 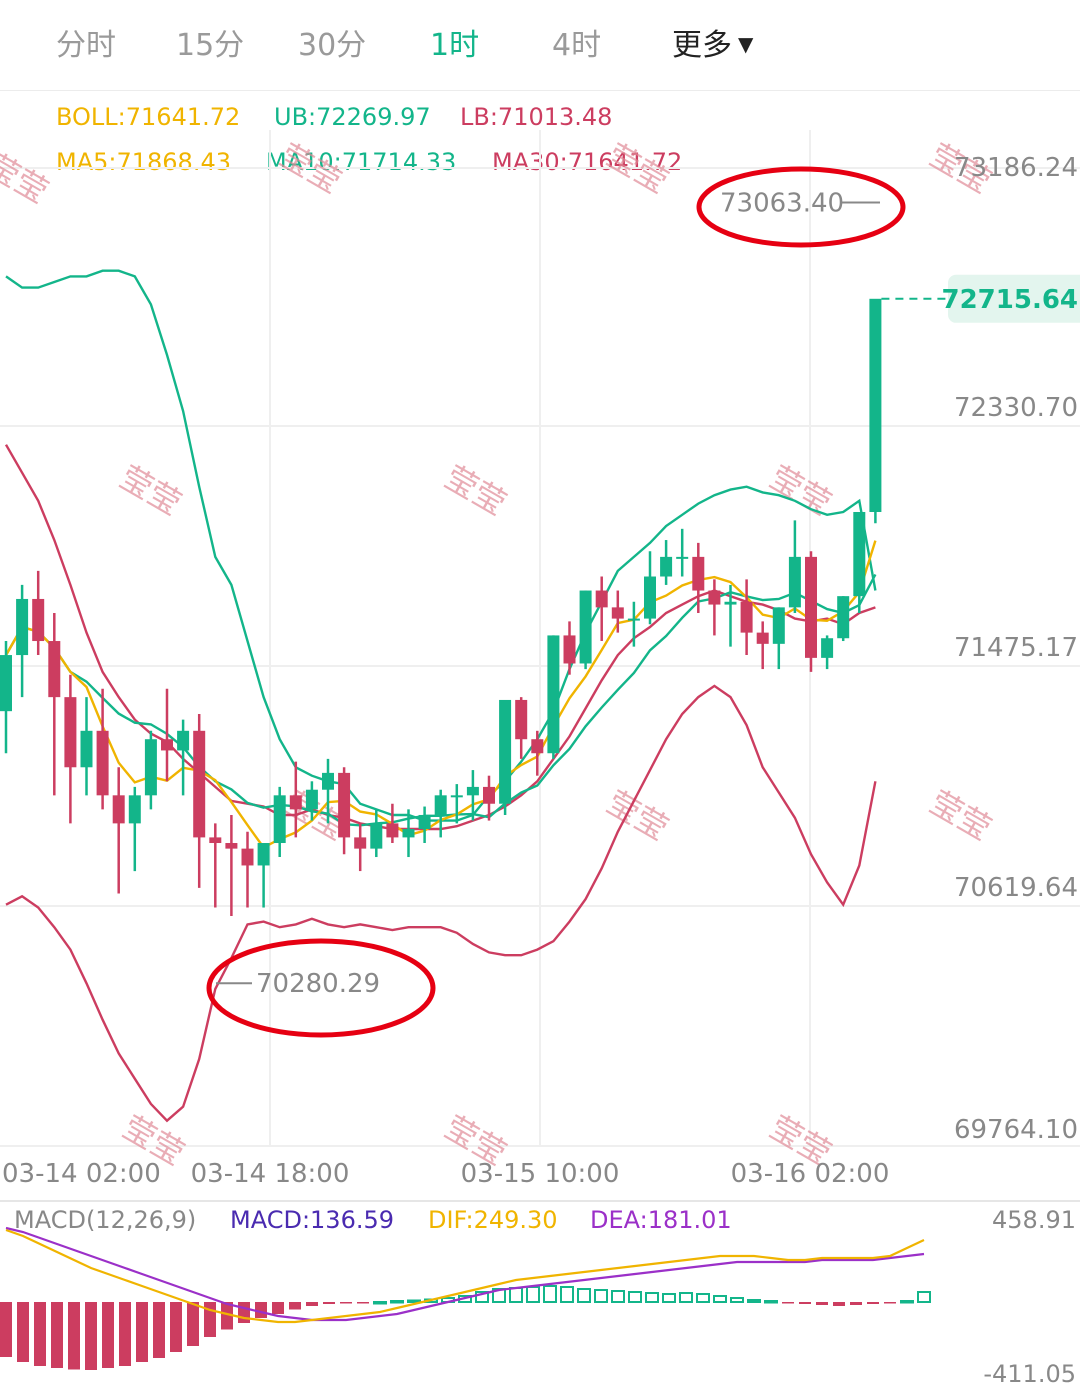 I want to click on tab-more: 更多 ▼, so click(x=712, y=42).